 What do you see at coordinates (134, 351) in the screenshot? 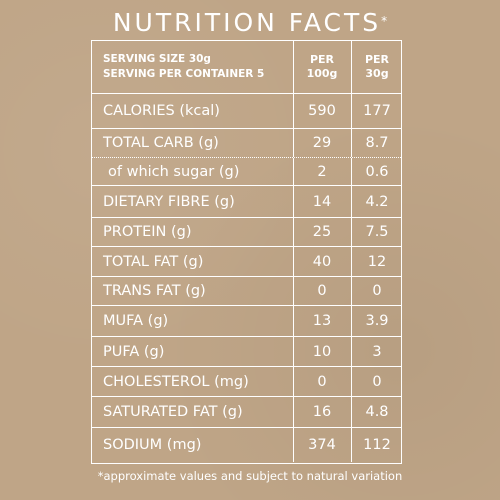
I see `nutrient-label: PUFA (g)` at bounding box center [134, 351].